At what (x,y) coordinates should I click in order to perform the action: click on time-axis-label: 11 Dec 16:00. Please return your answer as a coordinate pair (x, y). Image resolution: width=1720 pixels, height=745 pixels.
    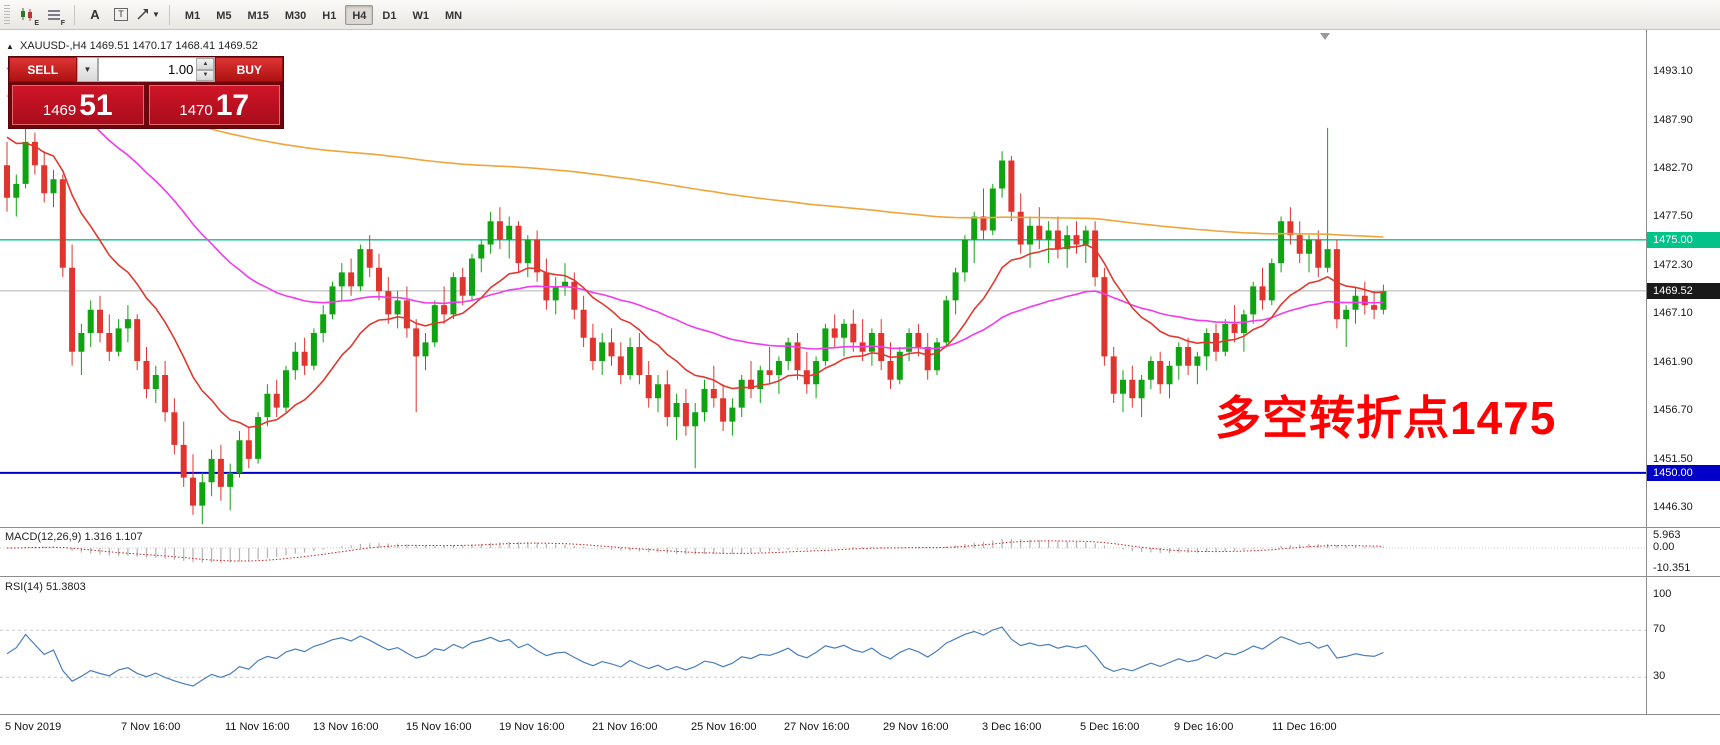
    Looking at the image, I should click on (1304, 727).